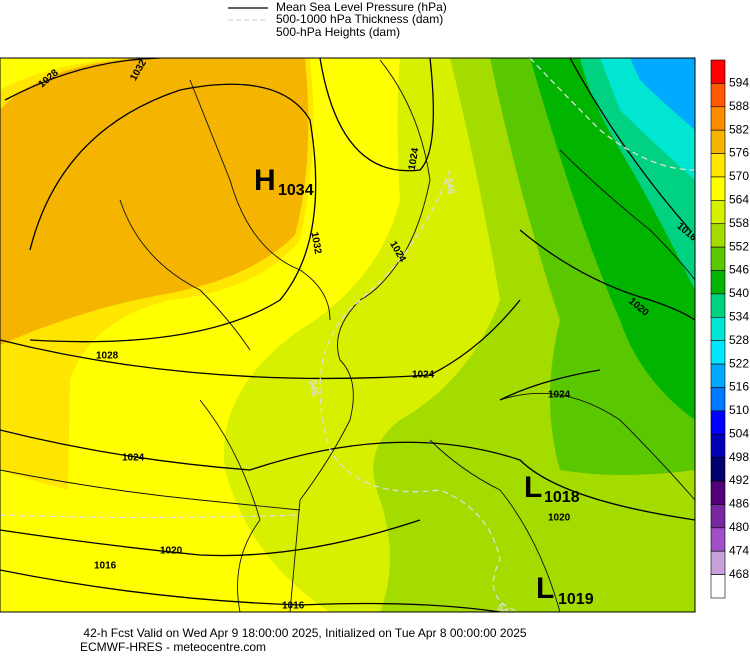 Image resolution: width=750 pixels, height=661 pixels. What do you see at coordinates (739, 223) in the screenshot?
I see `colorbar-label: 558` at bounding box center [739, 223].